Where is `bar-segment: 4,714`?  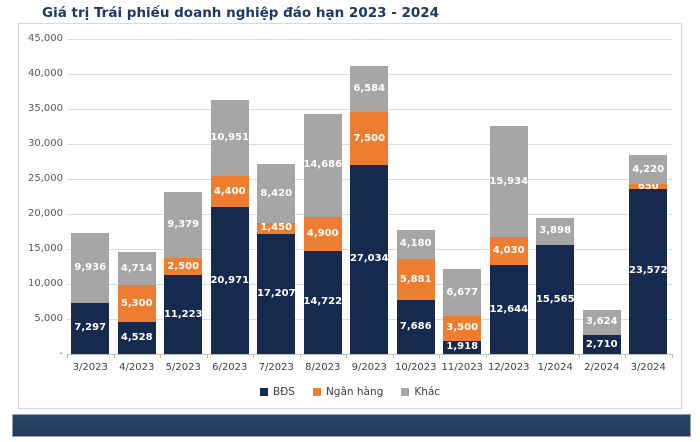 bar-segment: 4,714 is located at coordinates (136, 269).